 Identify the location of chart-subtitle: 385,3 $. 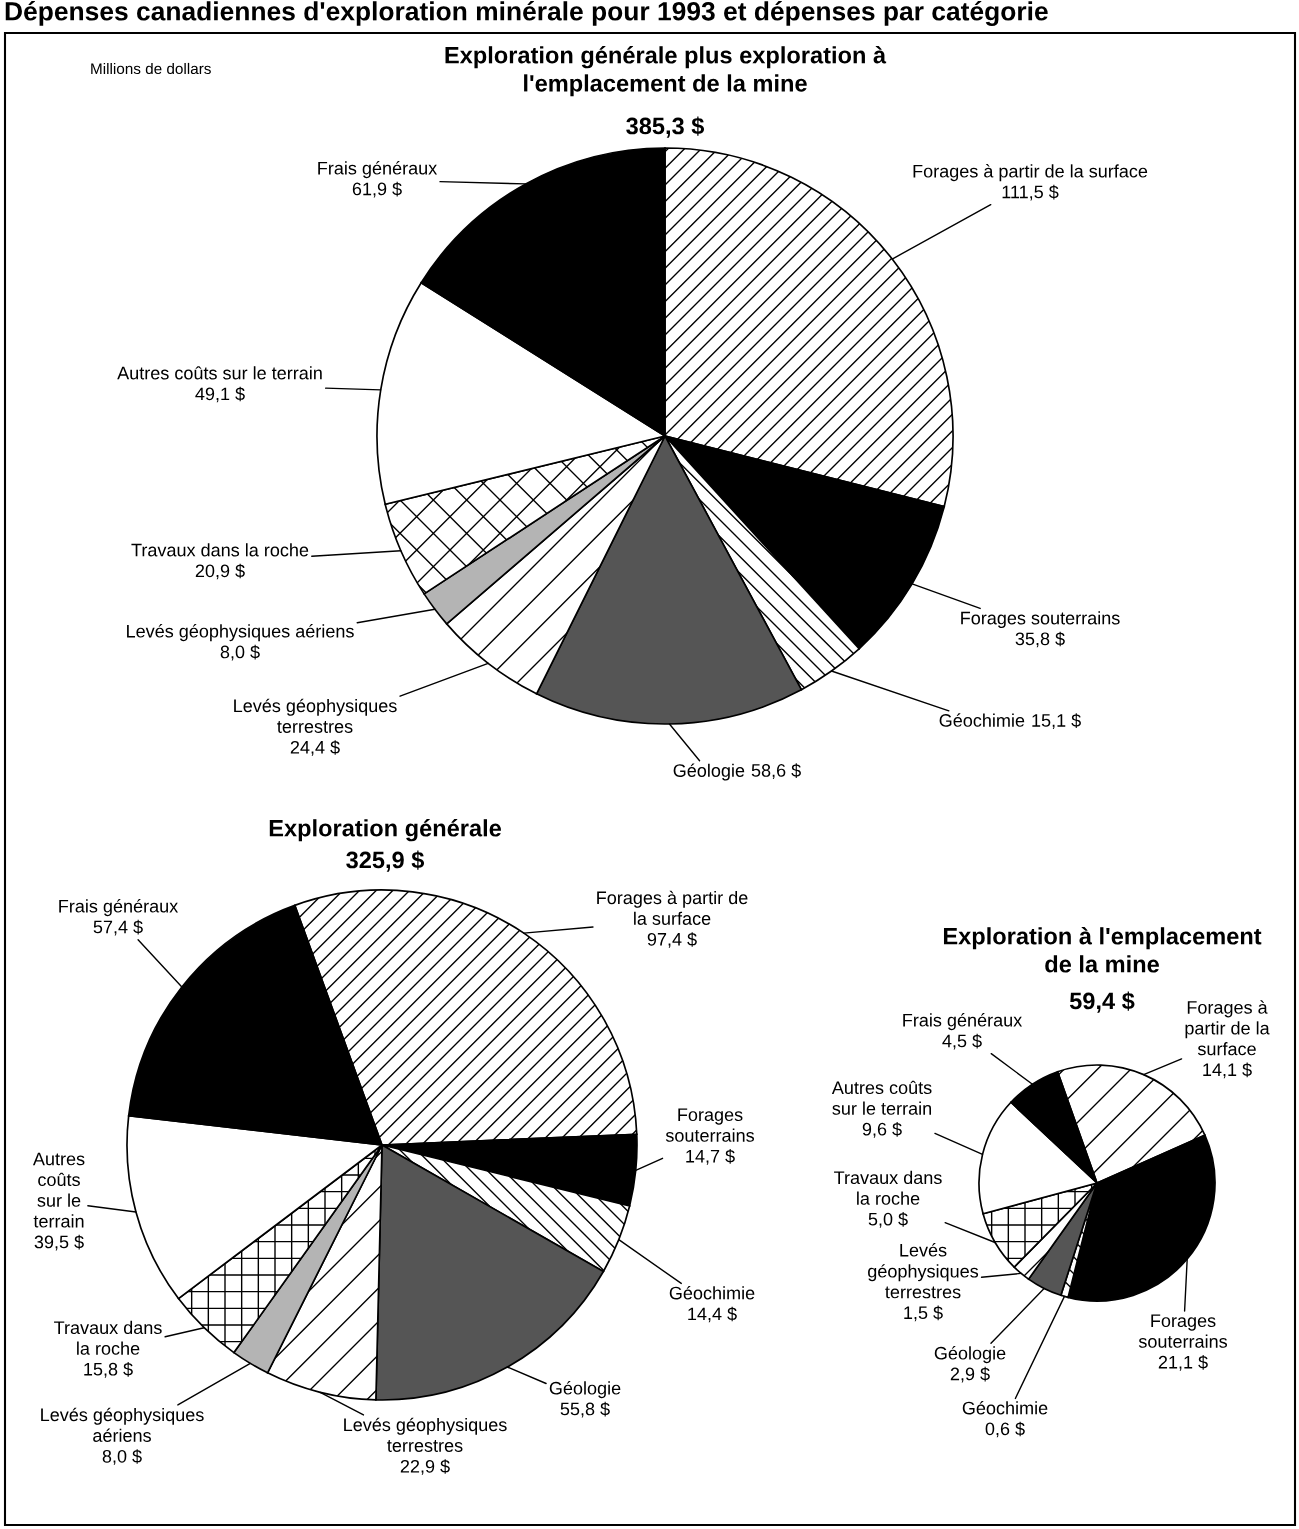
(665, 127).